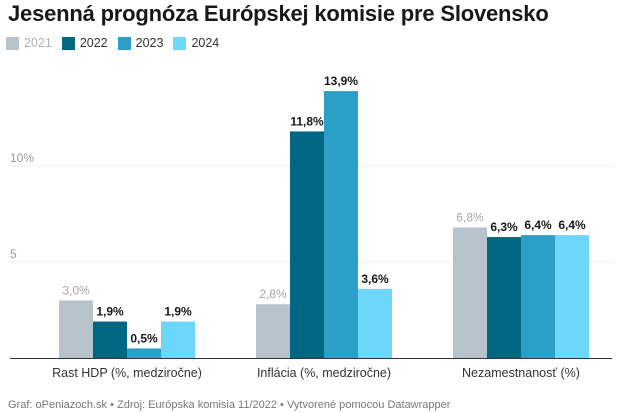 Image resolution: width=620 pixels, height=413 pixels. What do you see at coordinates (307, 121) in the screenshot?
I see `data-label: 11,8%` at bounding box center [307, 121].